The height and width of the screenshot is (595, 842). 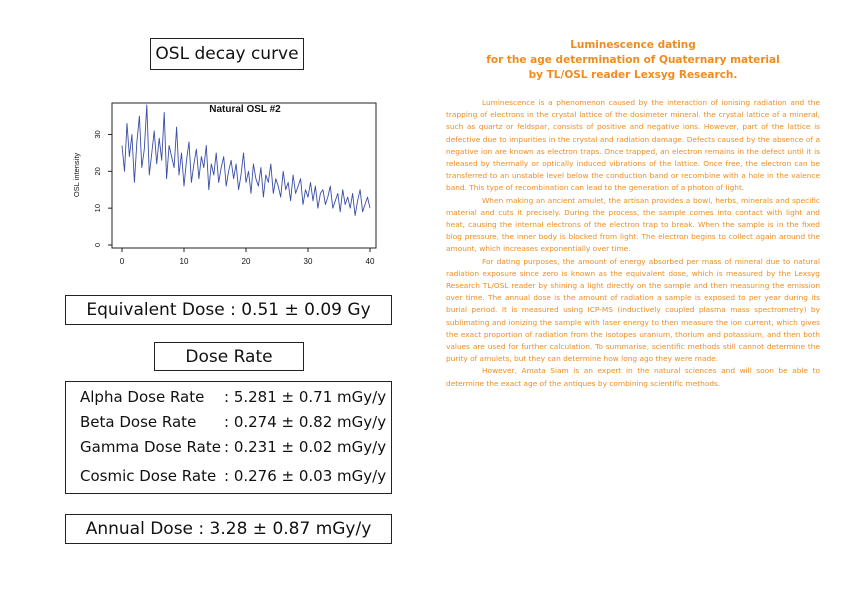 I want to click on beta-dose-rate-row: Beta Dose Rate : 0.274 ± 0.82 mGy/y, so click(x=233, y=422).